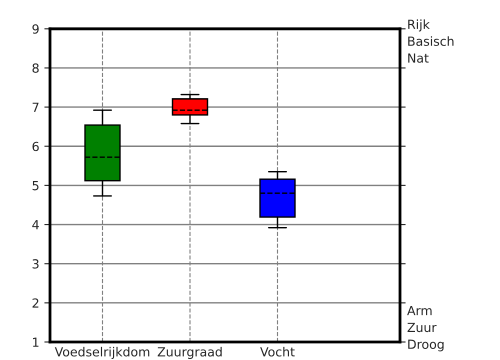 The image size is (500, 360). I want to click on y-tick-label: 6, so click(35, 147).